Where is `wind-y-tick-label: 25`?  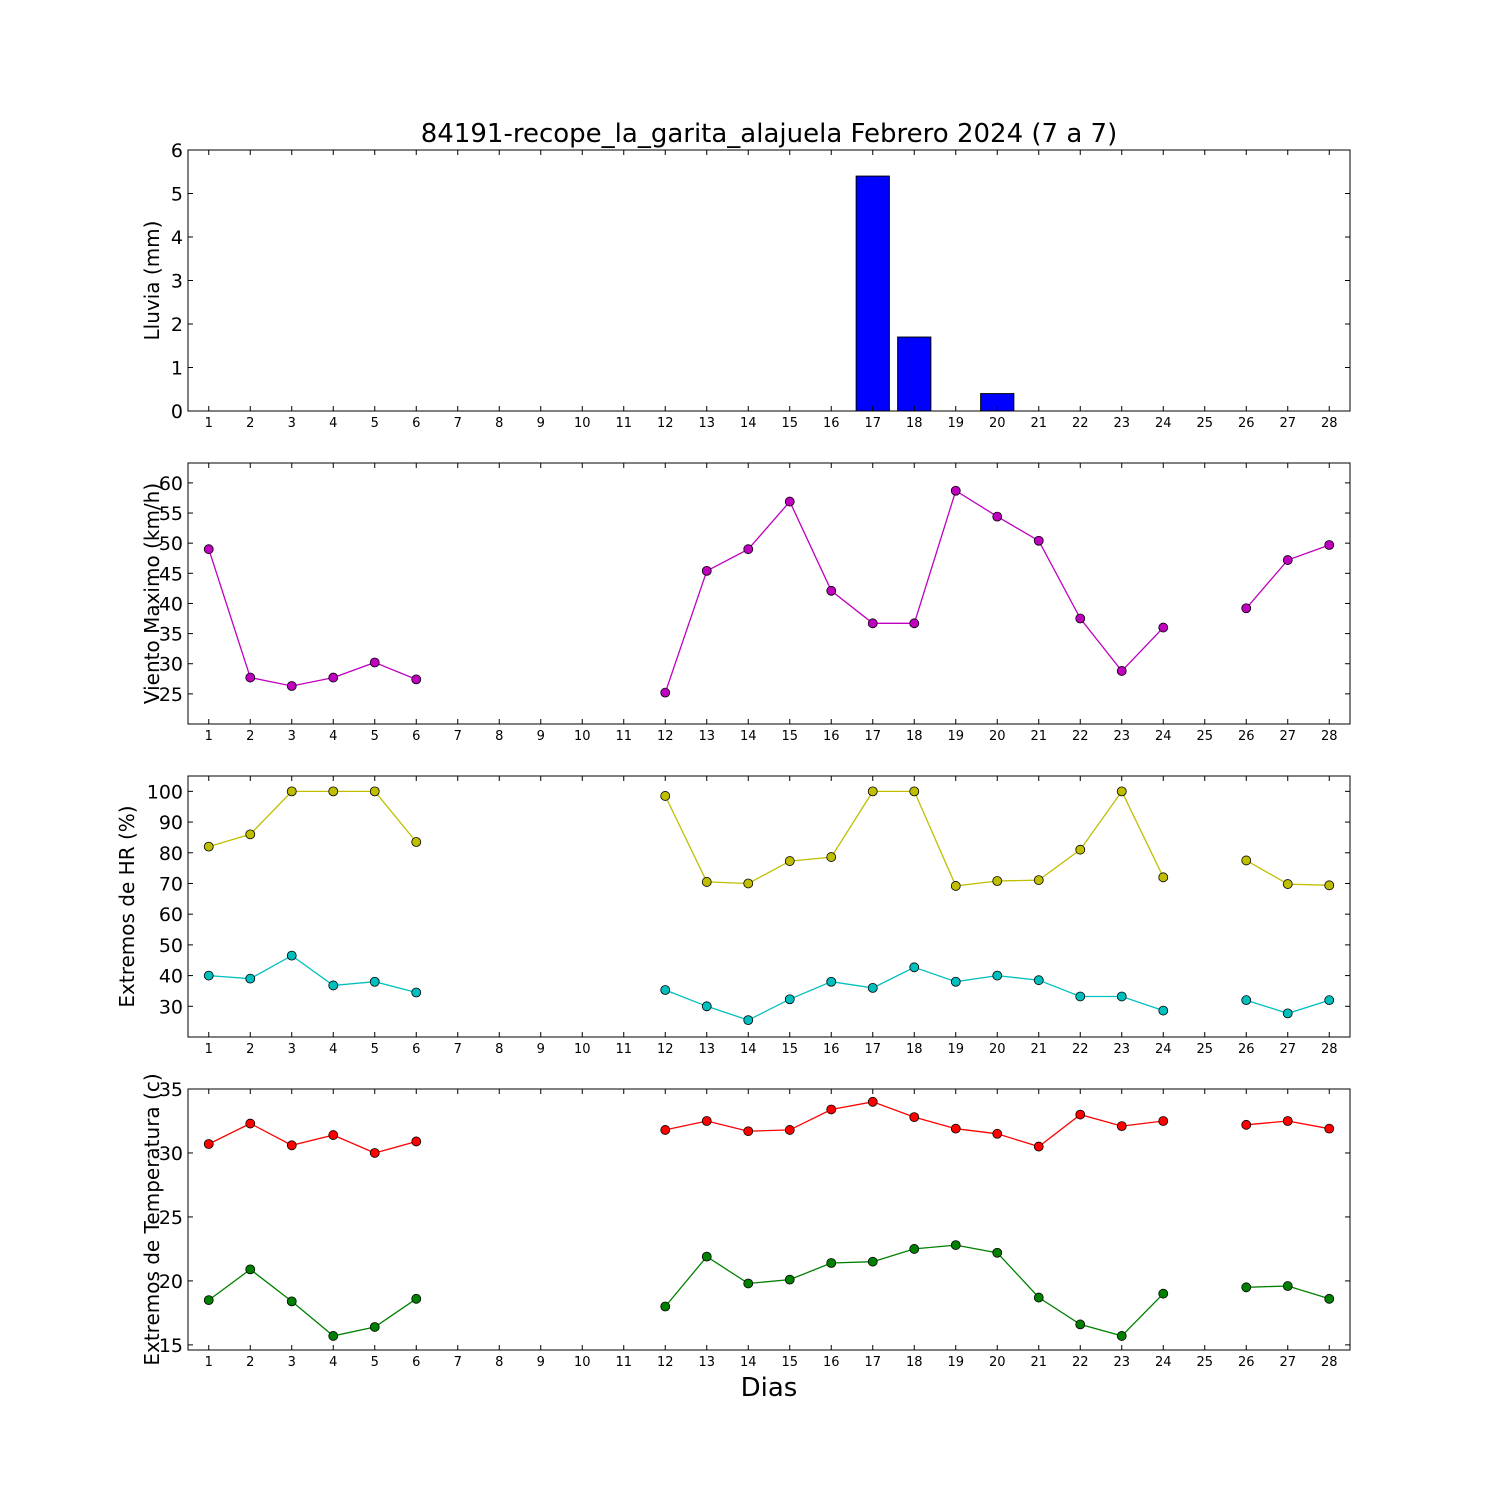 wind-y-tick-label: 25 is located at coordinates (171, 695).